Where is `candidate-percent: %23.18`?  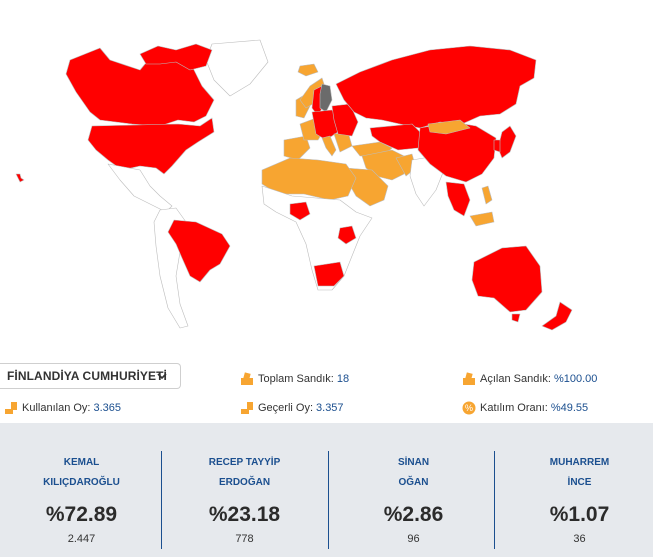 candidate-percent: %23.18 is located at coordinates (244, 514).